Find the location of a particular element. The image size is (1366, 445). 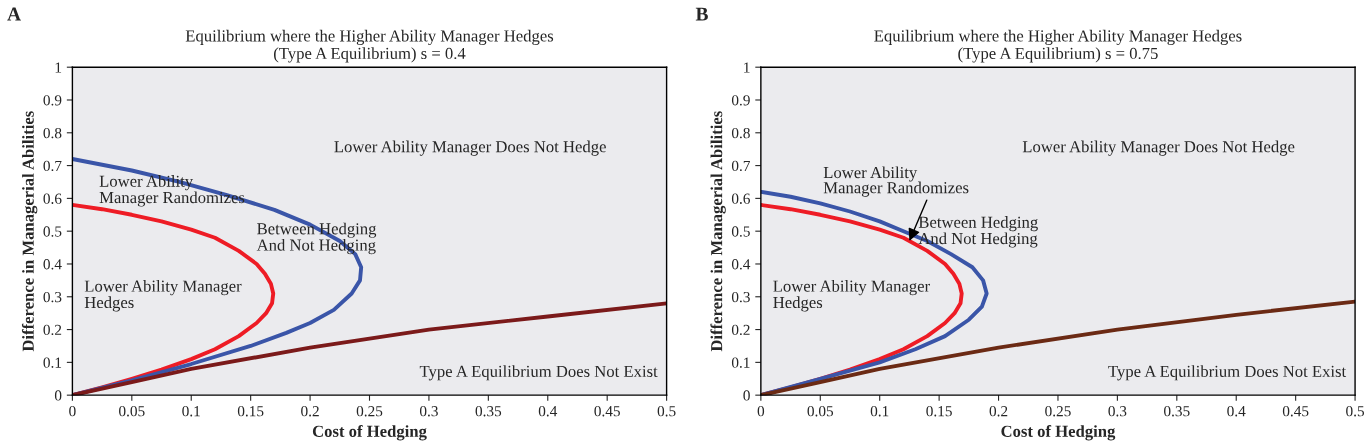

text: B is located at coordinates (701, 14).